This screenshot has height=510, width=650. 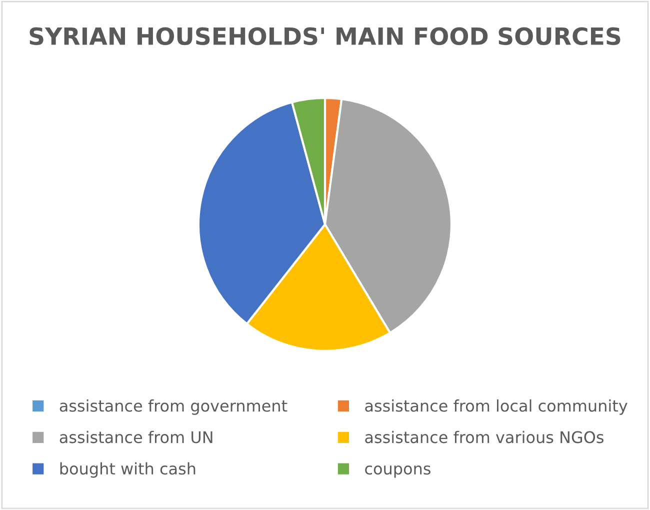 What do you see at coordinates (174, 407) in the screenshot?
I see `legend-label: assistance from government` at bounding box center [174, 407].